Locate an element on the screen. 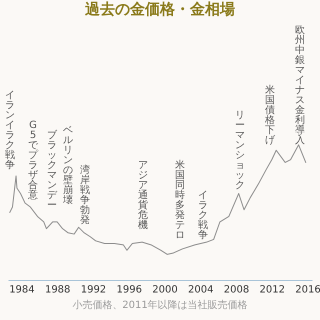  x-tick-label: 1992 is located at coordinates (93, 290).